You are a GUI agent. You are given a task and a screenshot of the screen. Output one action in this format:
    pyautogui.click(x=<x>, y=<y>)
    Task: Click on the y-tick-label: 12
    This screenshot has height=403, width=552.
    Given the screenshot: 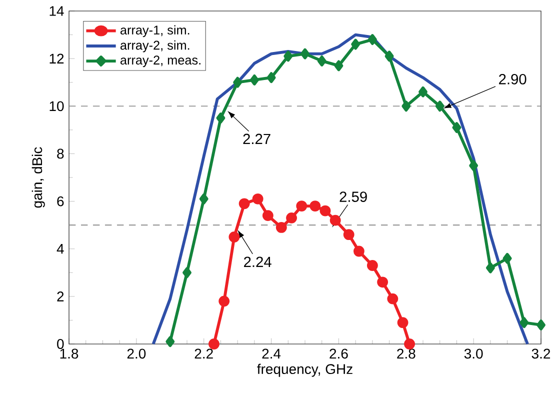 What is the action you would take?
    pyautogui.click(x=57, y=59)
    